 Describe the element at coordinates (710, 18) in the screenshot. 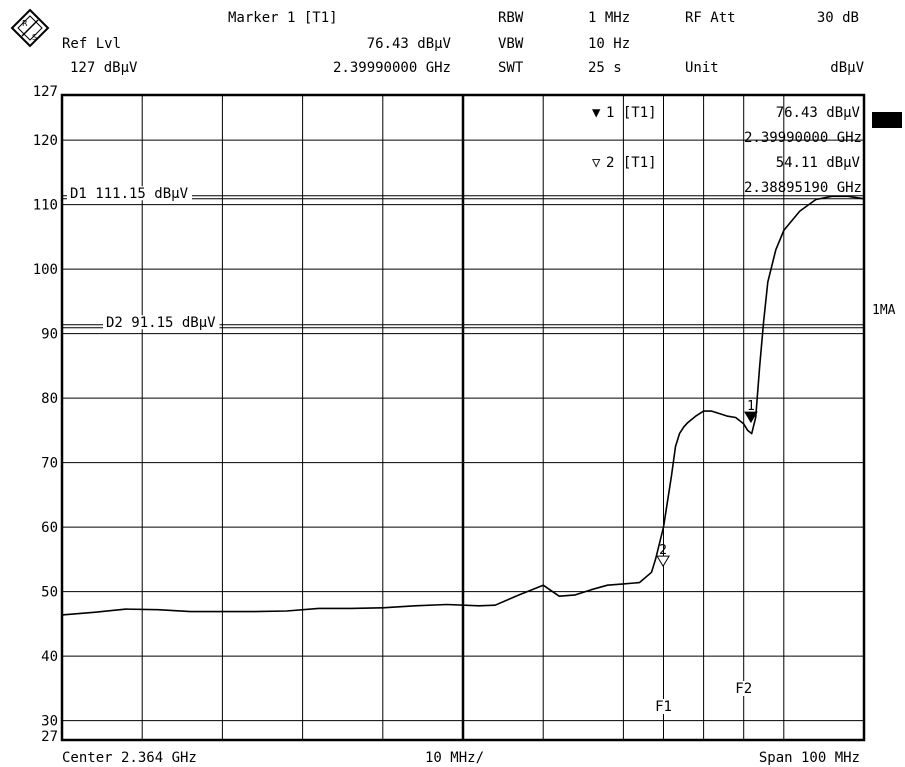

I see `rf-att-label: RF Att` at that location.